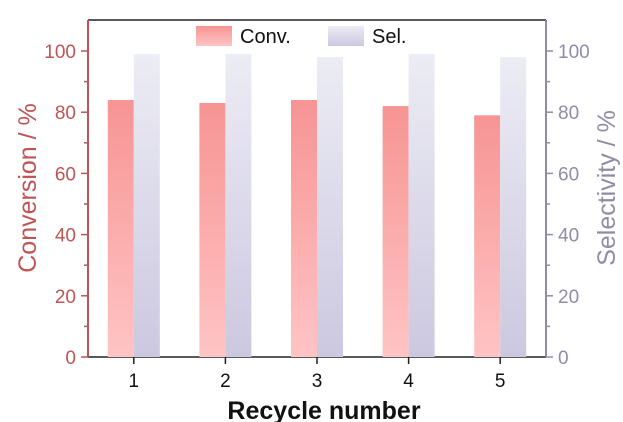 The height and width of the screenshot is (422, 623). Describe the element at coordinates (568, 205) in the screenshot. I see `right-ticks: 0 20 40 60 80 100` at that location.